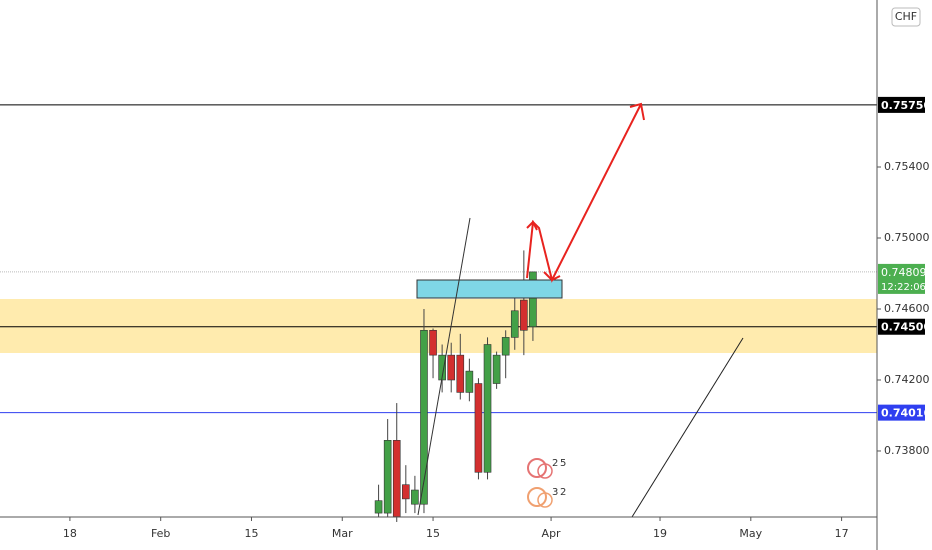  What do you see at coordinates (70, 533) in the screenshot?
I see `x-tick-label: 18` at bounding box center [70, 533].